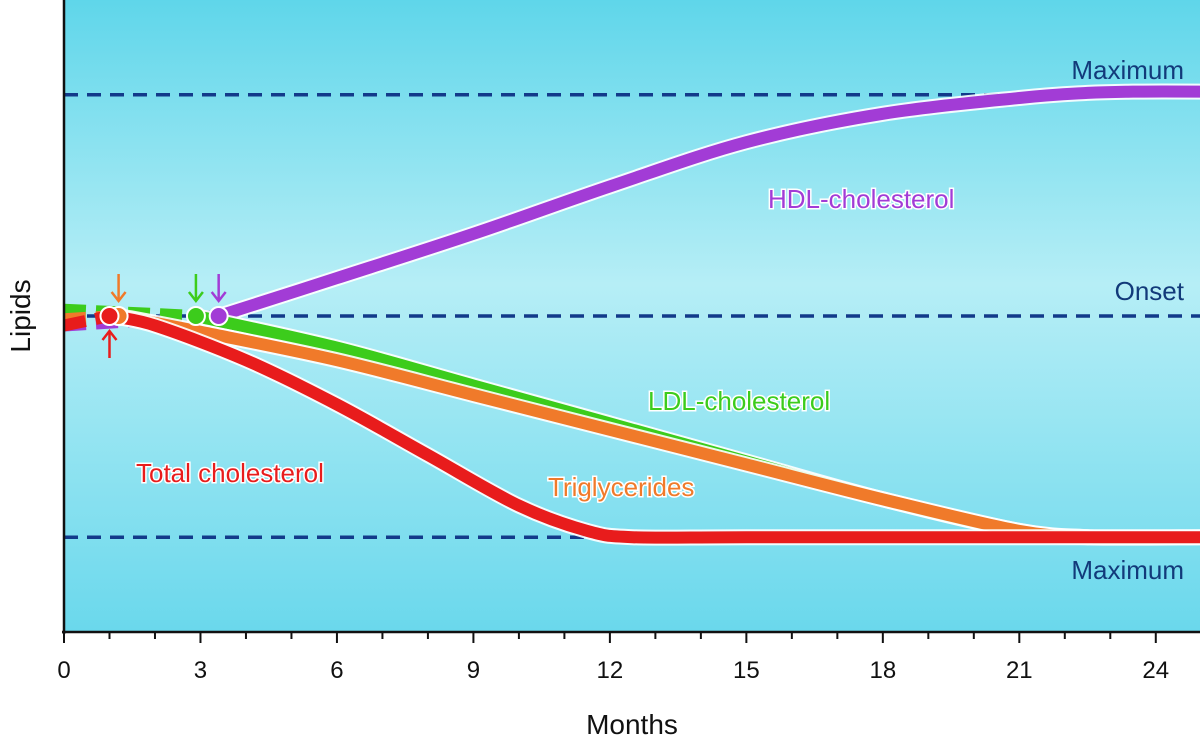 The image size is (1200, 744). I want to click on onset-markers, so click(164, 316).